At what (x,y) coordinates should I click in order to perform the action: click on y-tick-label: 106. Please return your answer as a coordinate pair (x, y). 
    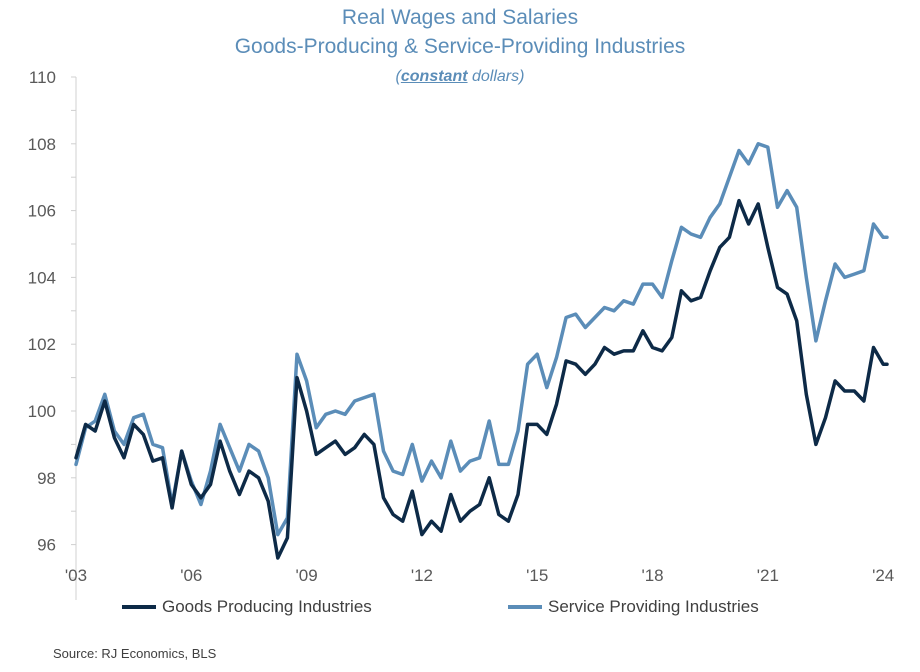
    Looking at the image, I should click on (42, 211).